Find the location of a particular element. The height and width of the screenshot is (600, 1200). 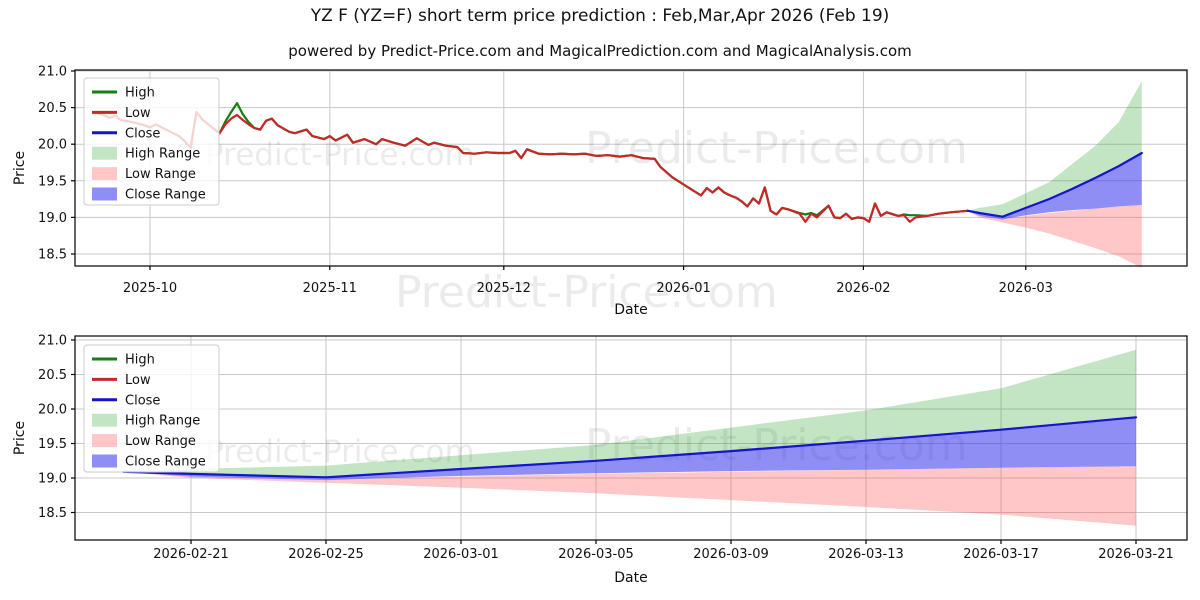

low-line is located at coordinates (532, 166).